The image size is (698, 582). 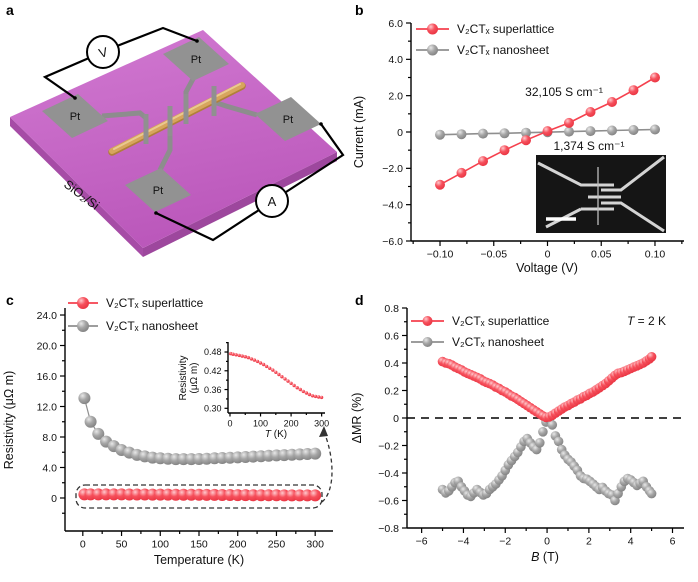 I want to click on svg-text: 0.36, so click(x=213, y=390).